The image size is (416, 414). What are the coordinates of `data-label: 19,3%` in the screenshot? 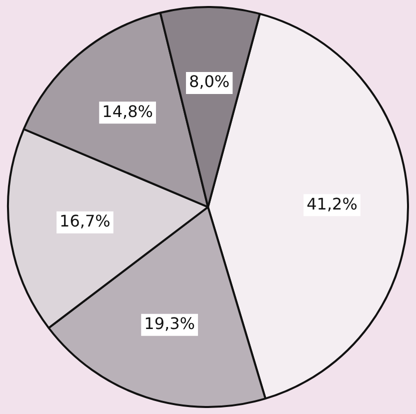 It's located at (169, 324).